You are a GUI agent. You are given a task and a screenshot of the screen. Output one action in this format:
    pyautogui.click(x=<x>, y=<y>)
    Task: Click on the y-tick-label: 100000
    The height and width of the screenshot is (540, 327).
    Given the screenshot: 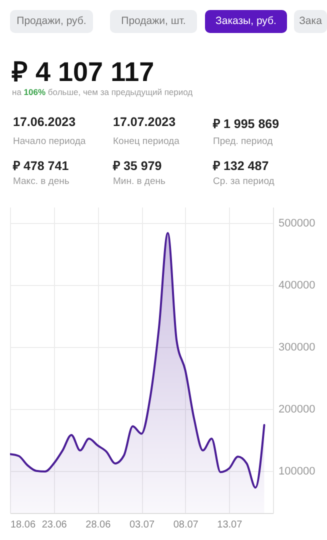 What is the action you would take?
    pyautogui.click(x=297, y=471)
    